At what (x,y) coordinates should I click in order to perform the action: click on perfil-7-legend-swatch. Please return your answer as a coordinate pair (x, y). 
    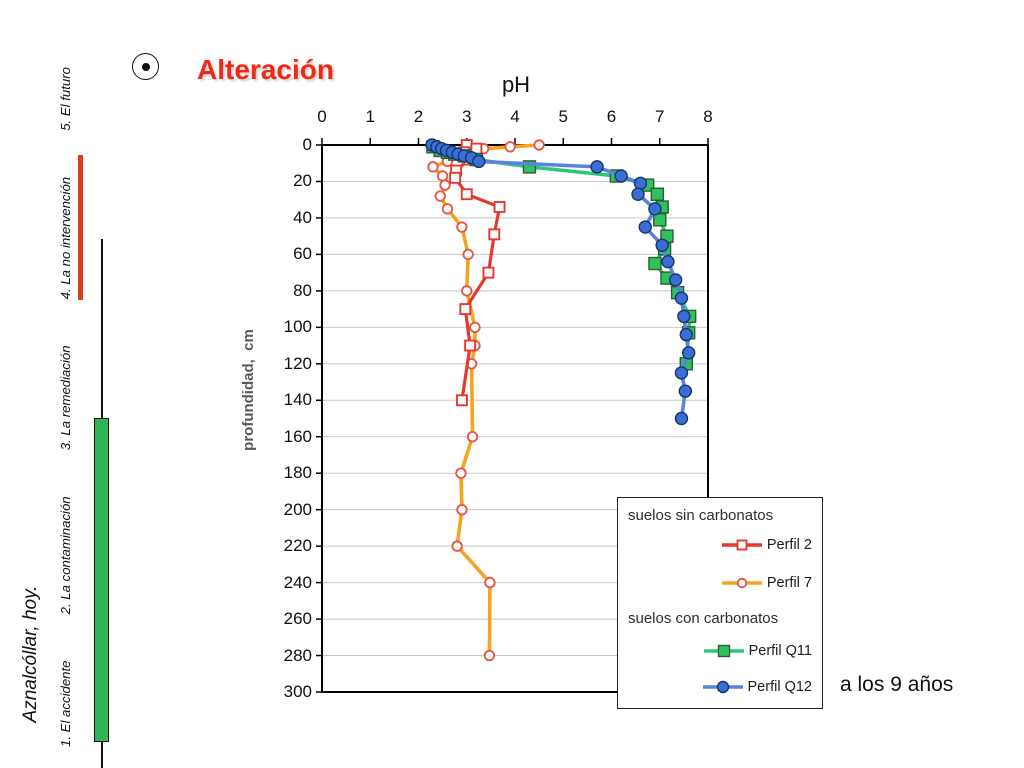
    Looking at the image, I should click on (741, 583).